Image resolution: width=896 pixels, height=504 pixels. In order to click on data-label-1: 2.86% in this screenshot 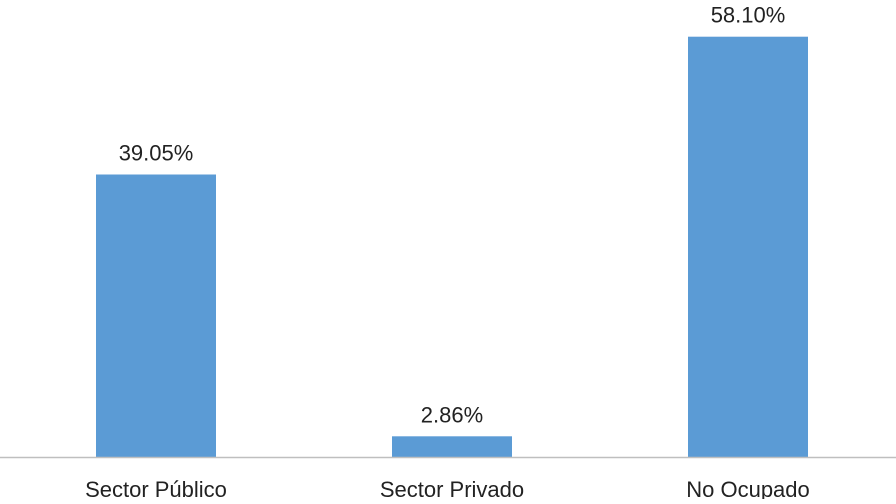, I will do `click(452, 414)`.